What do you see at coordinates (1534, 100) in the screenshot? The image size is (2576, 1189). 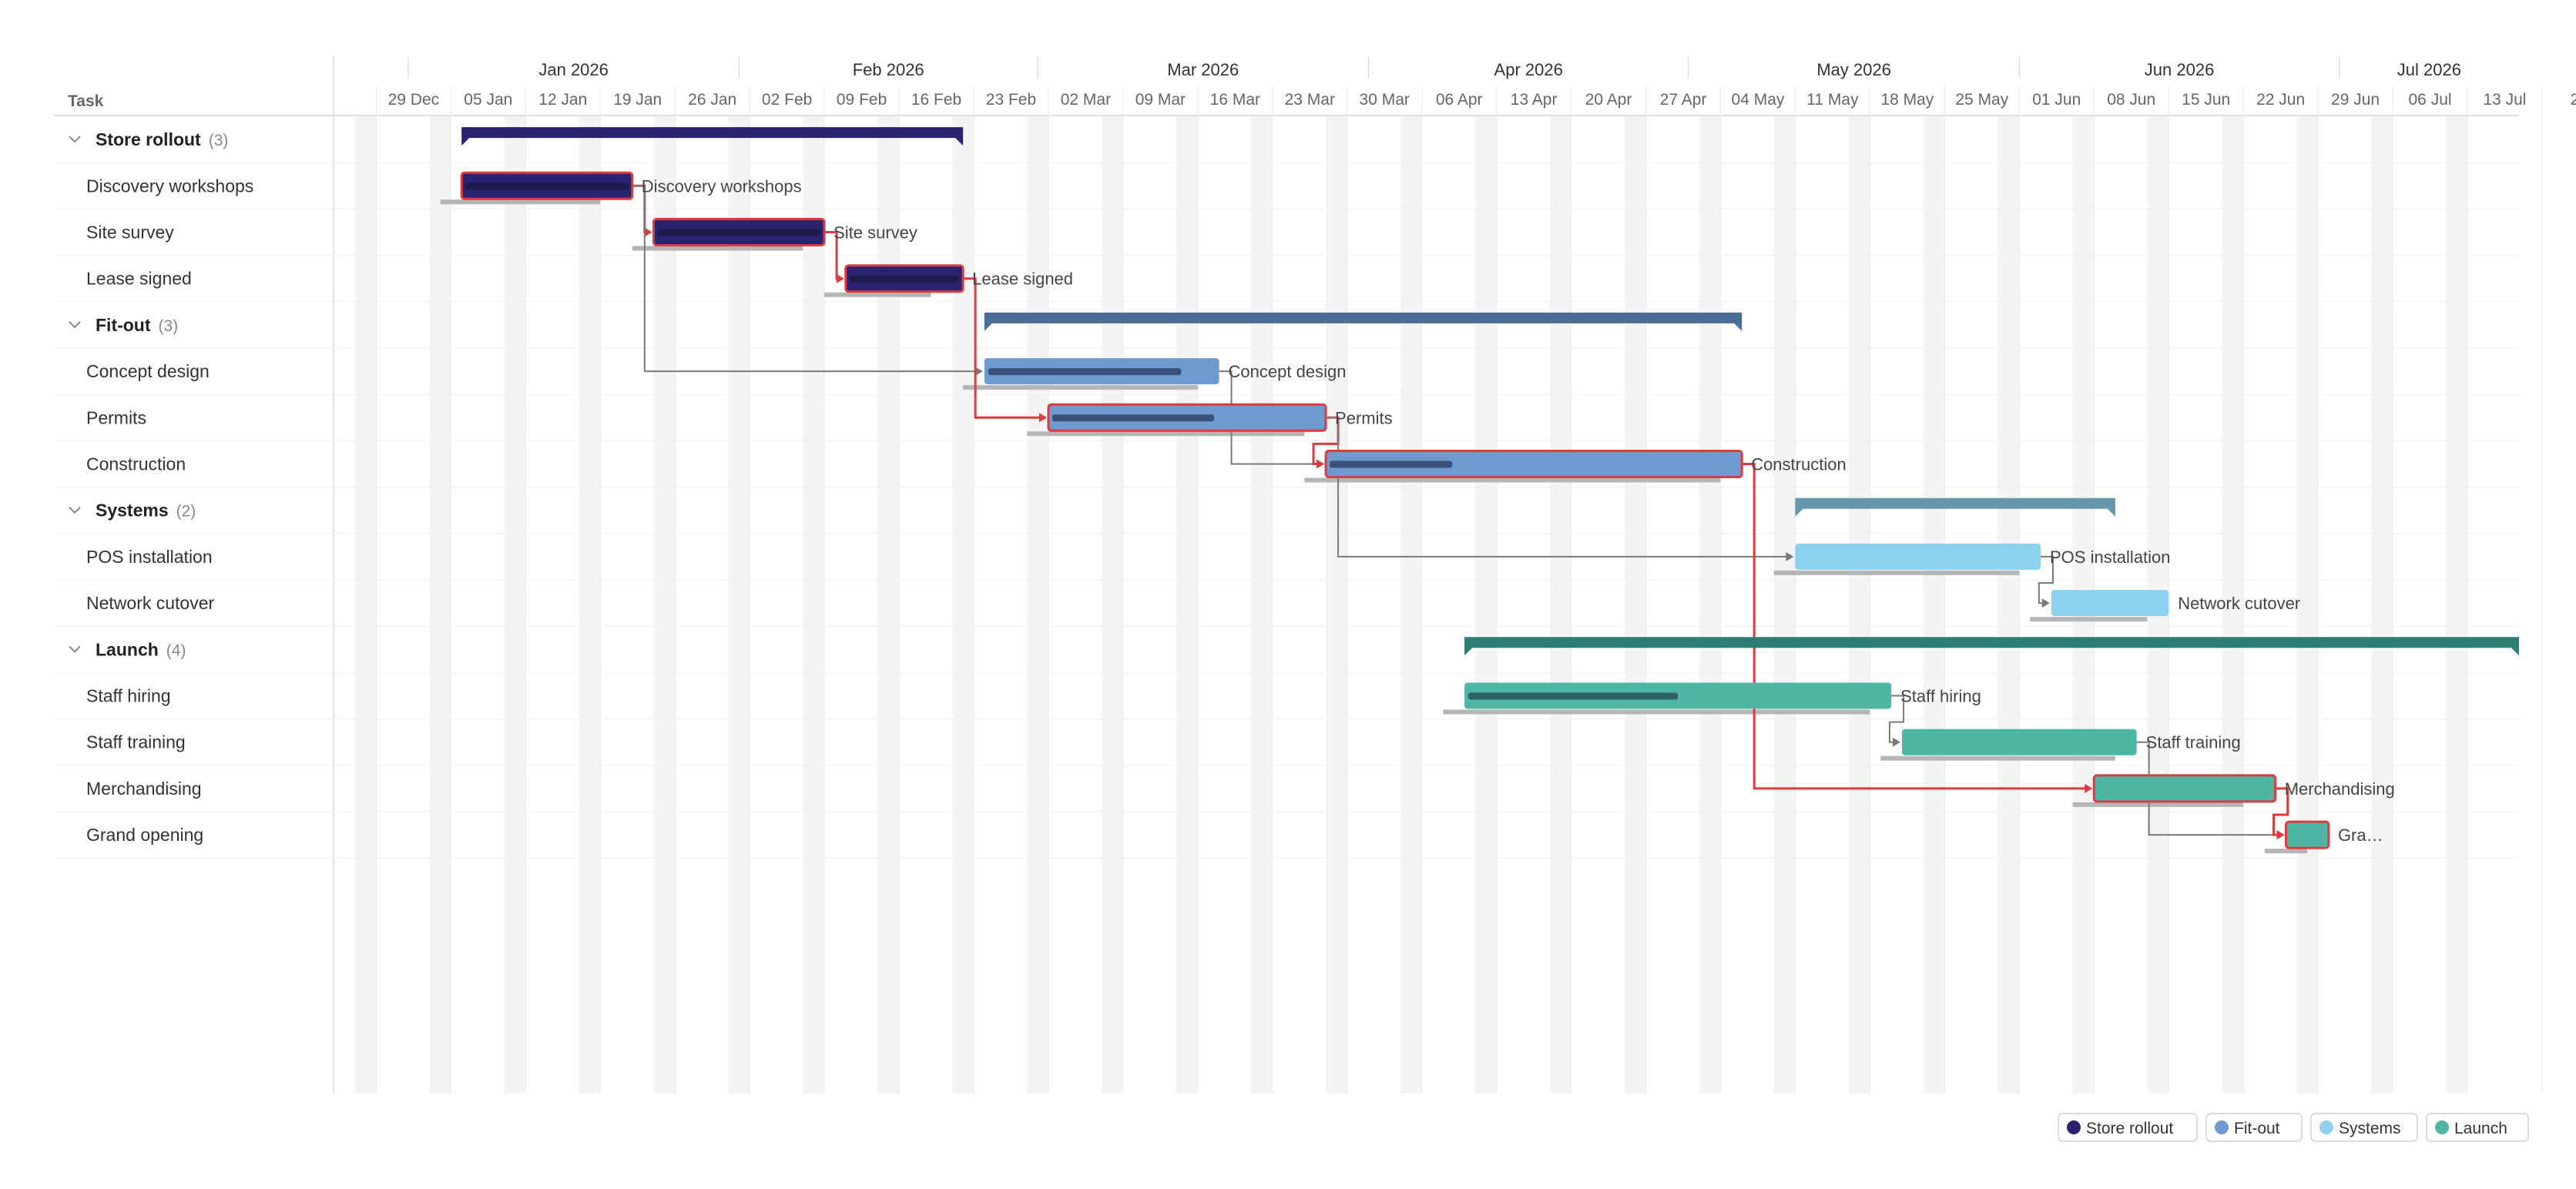 I see `week-label: 13 Apr` at bounding box center [1534, 100].